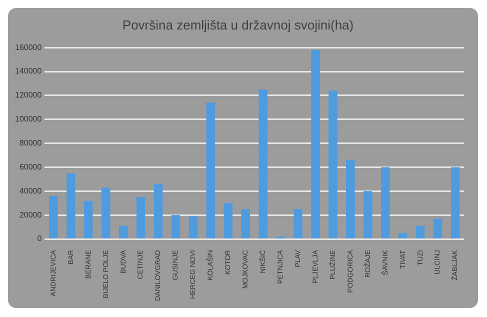 The width and height of the screenshot is (487, 317). I want to click on y-tick-label: 40000, so click(30, 191).